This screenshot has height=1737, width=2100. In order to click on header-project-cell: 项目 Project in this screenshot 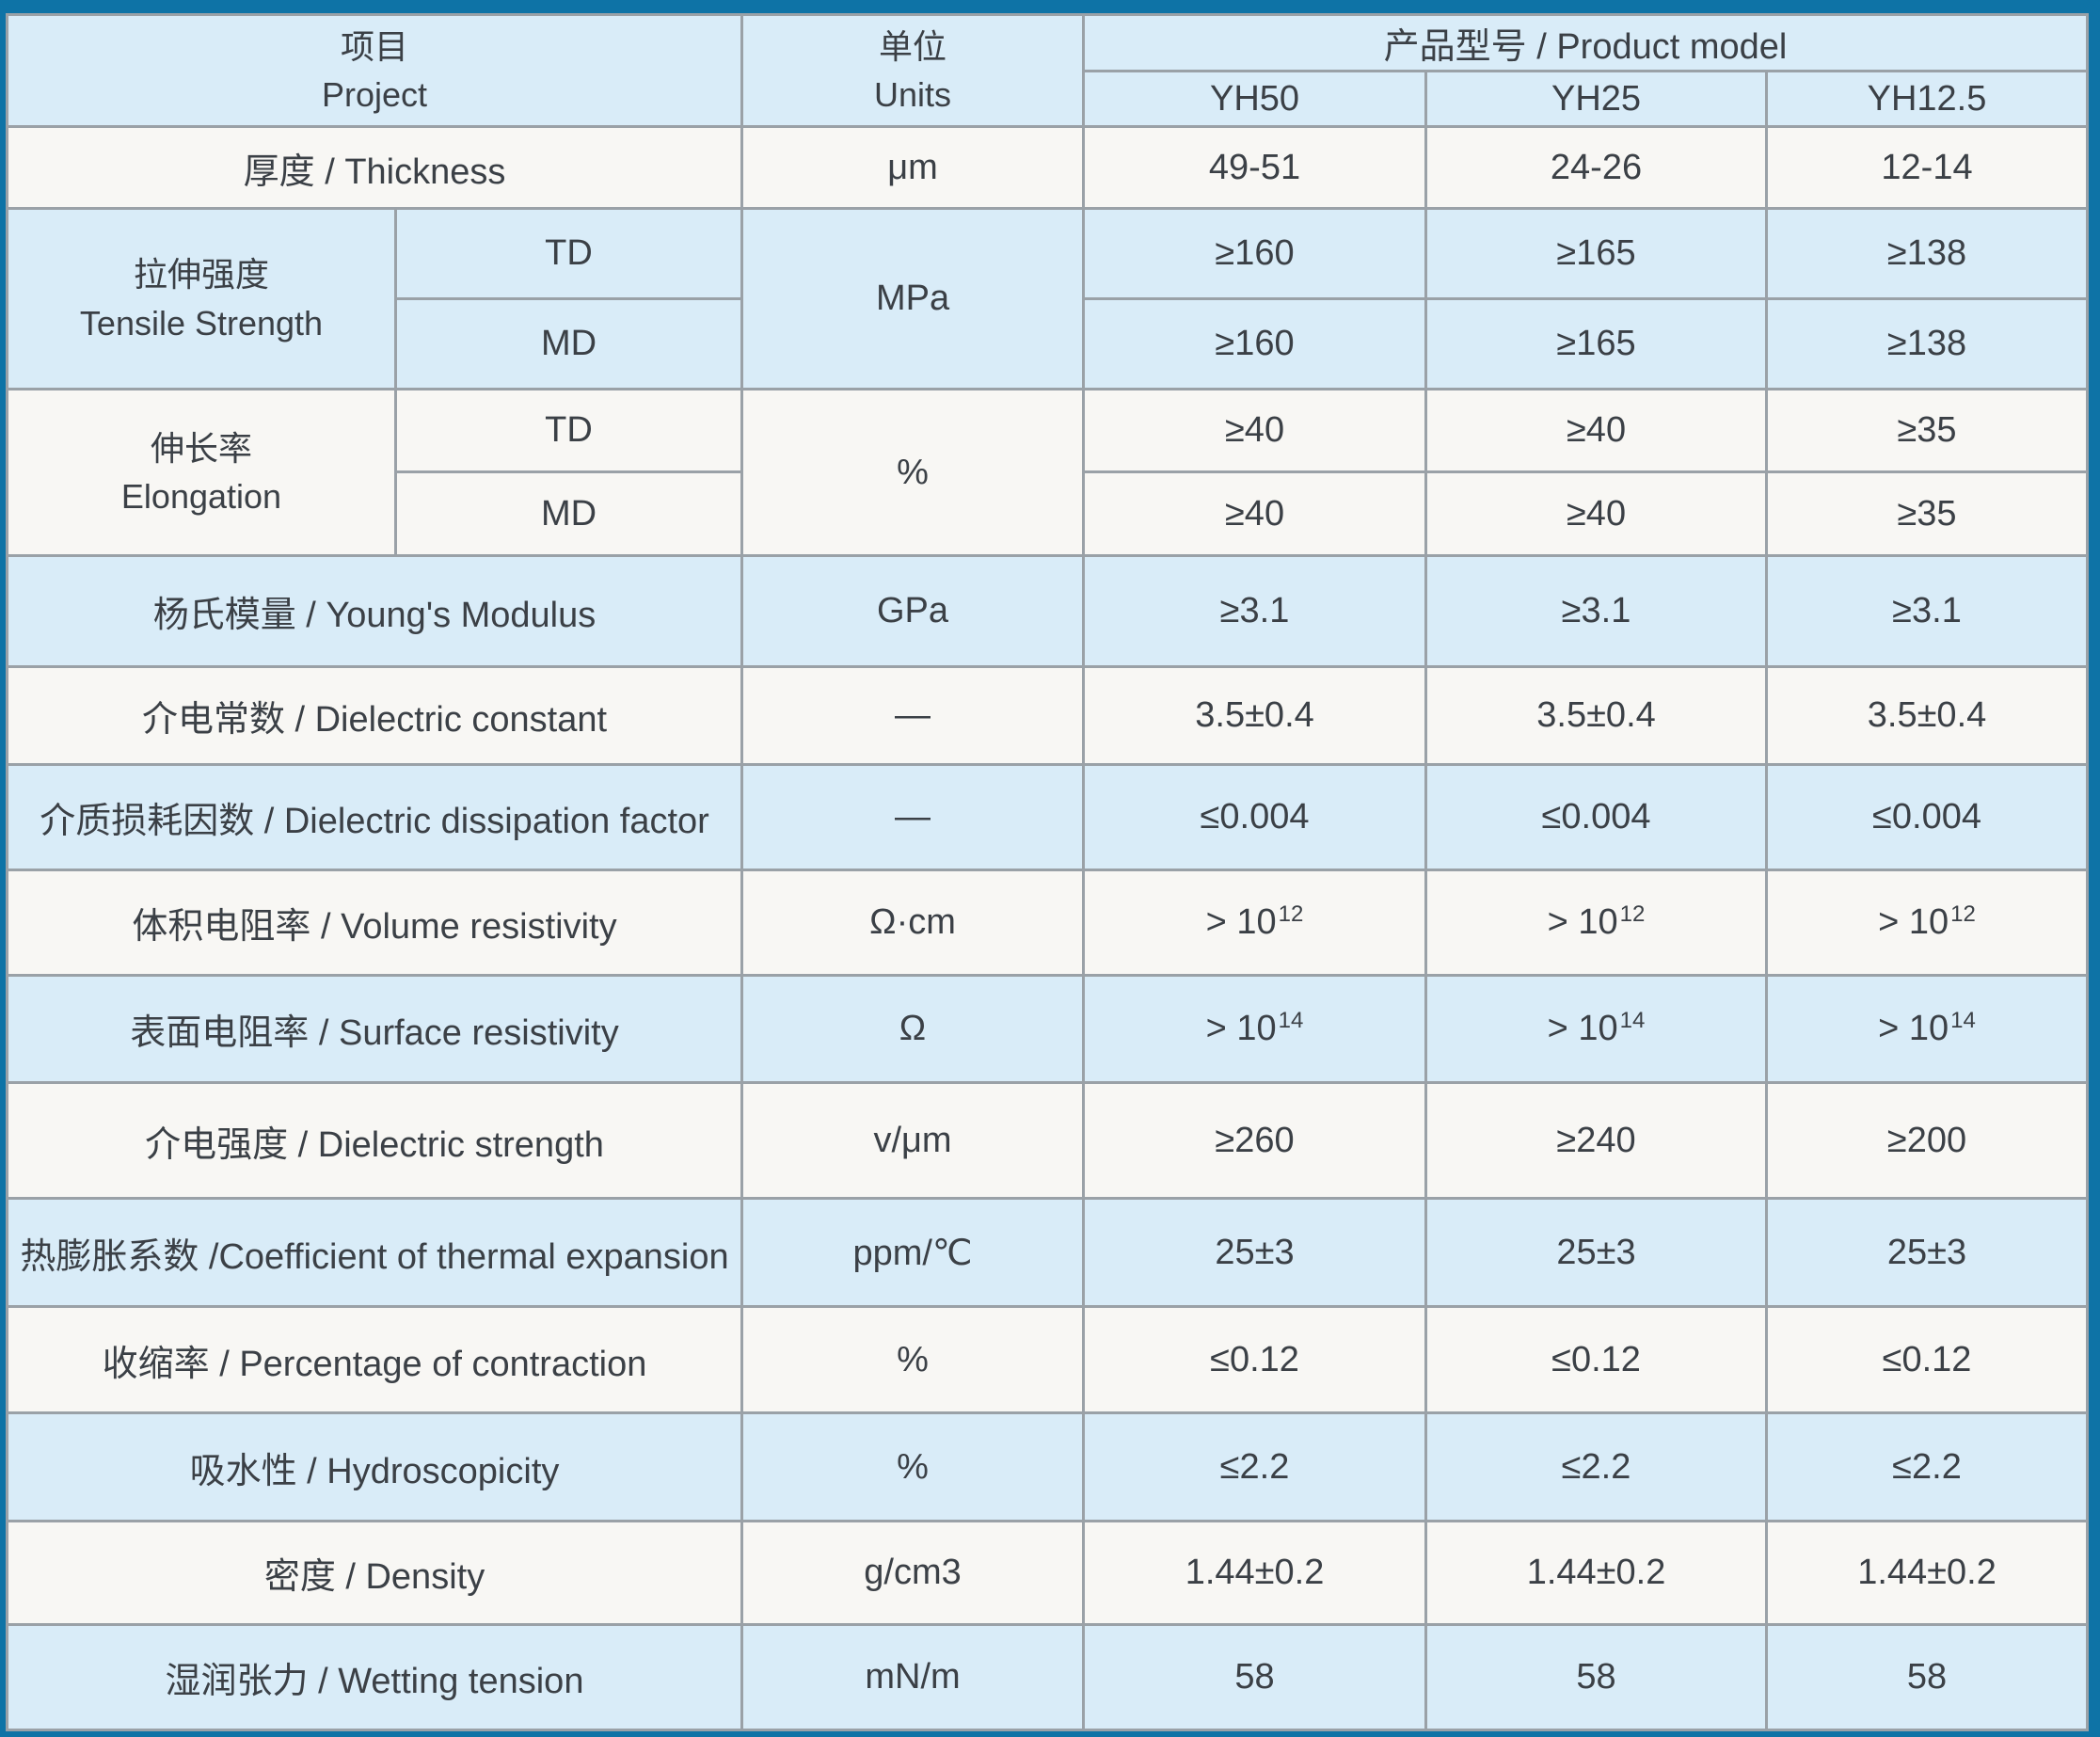, I will do `click(375, 70)`.